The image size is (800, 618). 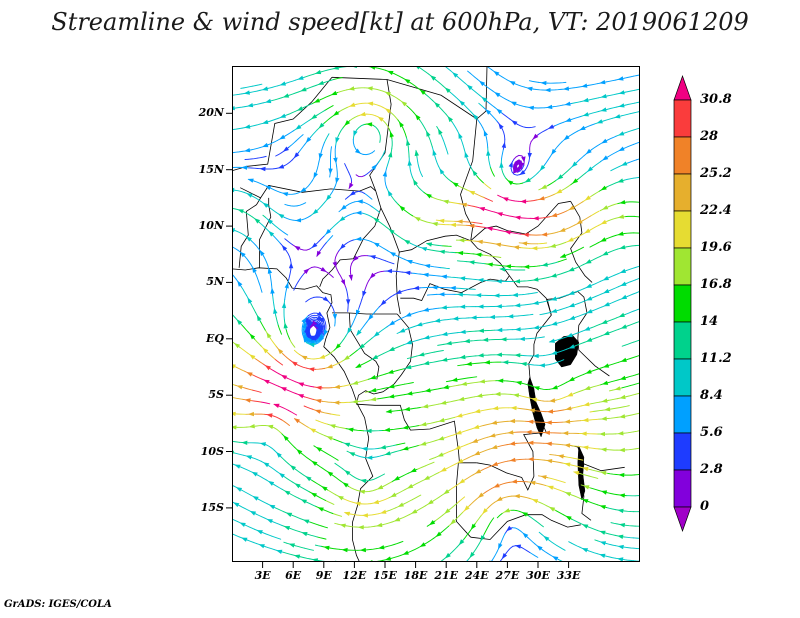 I want to click on x-axis-label: 6E, so click(x=293, y=575).